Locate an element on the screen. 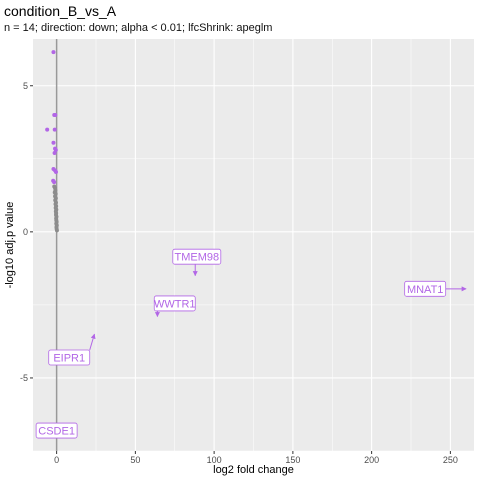  gene-label-eipr1: EIPR1 is located at coordinates (72, 349).